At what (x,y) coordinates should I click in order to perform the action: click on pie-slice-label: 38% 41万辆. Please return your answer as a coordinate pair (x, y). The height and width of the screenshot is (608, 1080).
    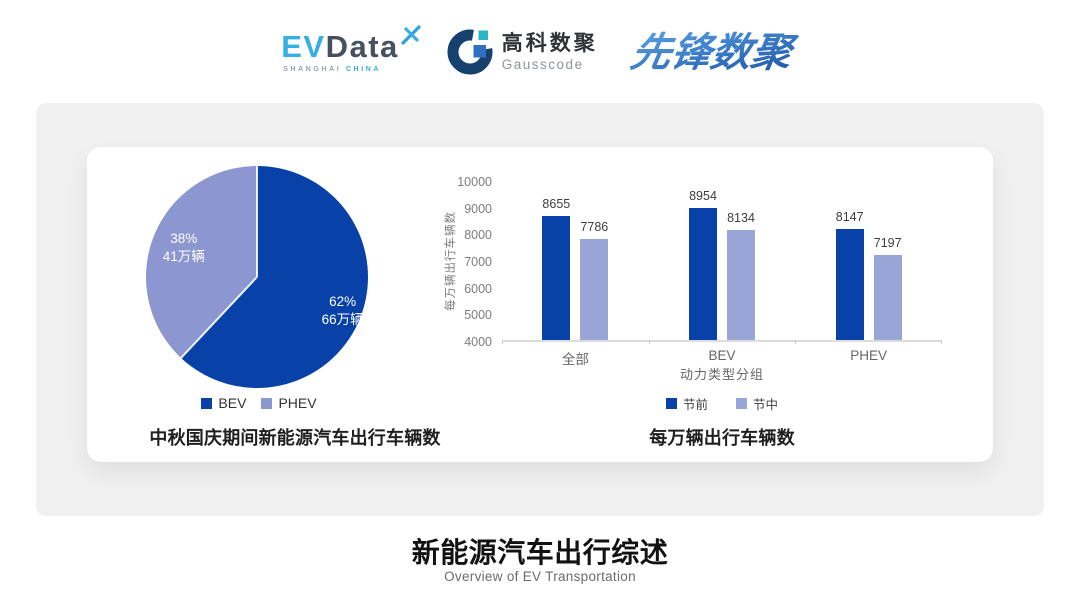
    Looking at the image, I should click on (183, 247).